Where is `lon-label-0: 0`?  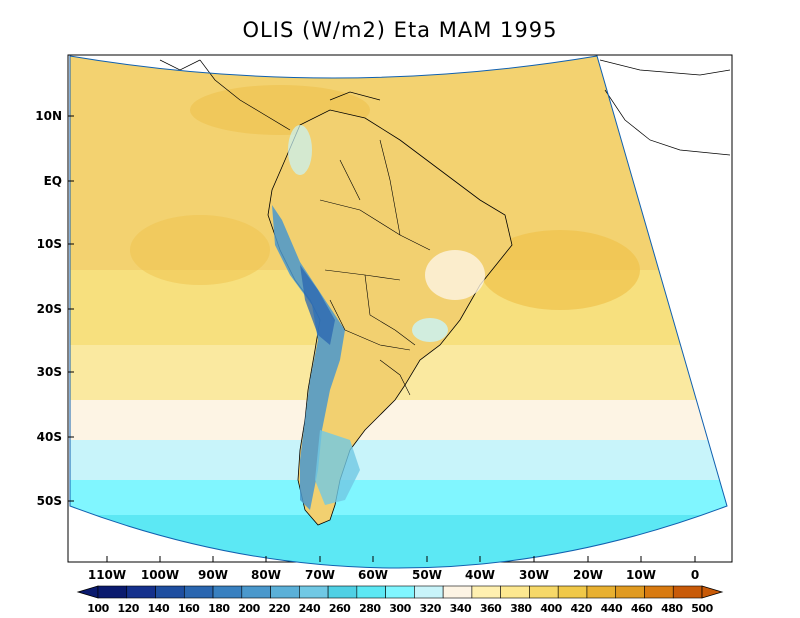
lon-label-0: 0 is located at coordinates (695, 575).